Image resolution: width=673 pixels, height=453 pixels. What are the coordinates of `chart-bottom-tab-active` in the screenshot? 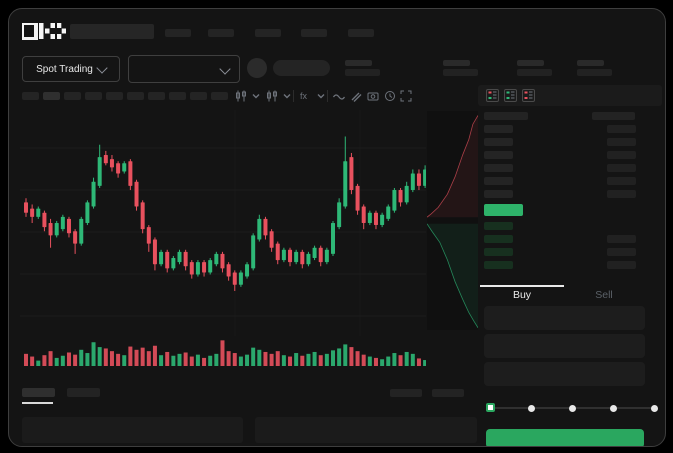 It's located at (38, 392).